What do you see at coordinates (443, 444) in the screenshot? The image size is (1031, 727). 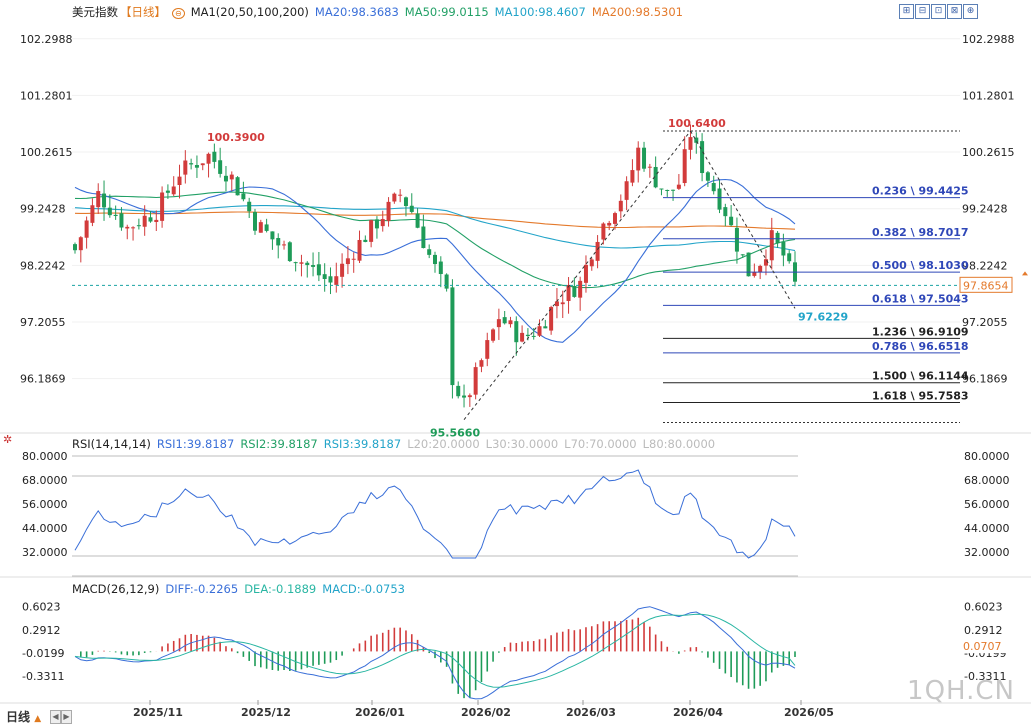 I see `l20-value: L20:20.0000` at bounding box center [443, 444].